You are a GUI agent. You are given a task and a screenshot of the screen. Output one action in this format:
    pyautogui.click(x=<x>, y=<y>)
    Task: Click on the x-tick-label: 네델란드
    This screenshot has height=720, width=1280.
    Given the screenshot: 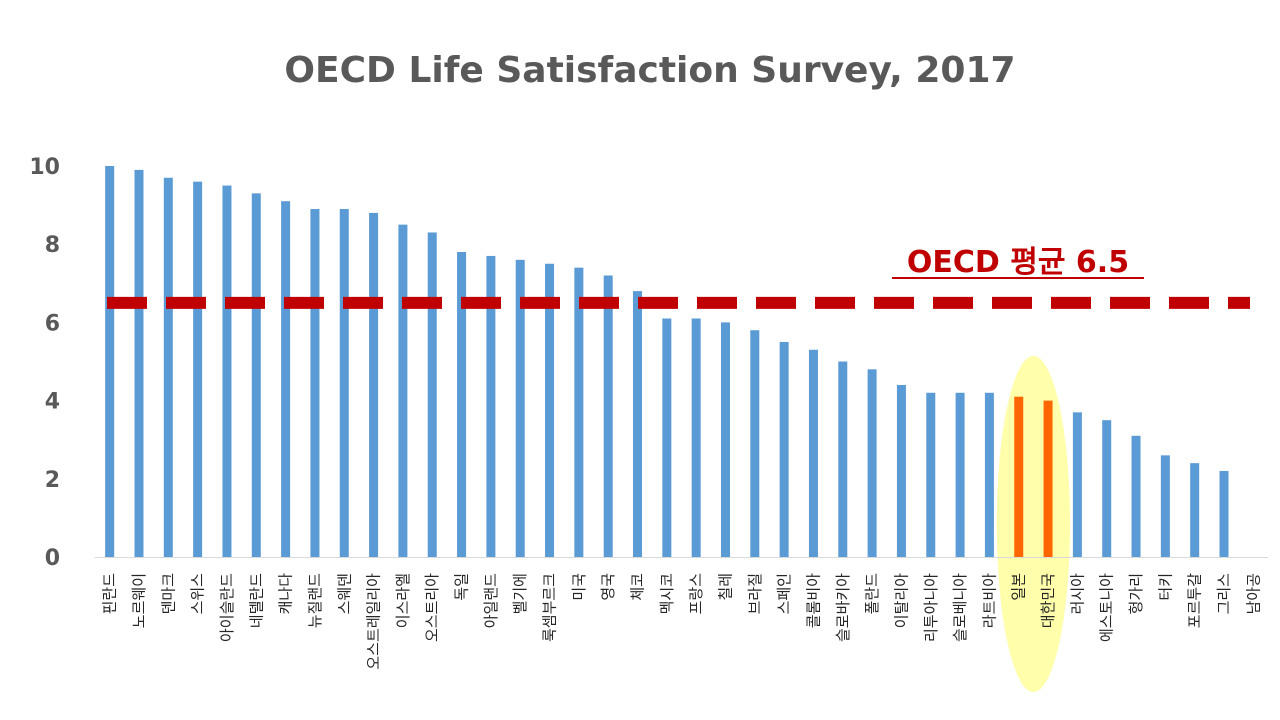 What is the action you would take?
    pyautogui.click(x=256, y=600)
    